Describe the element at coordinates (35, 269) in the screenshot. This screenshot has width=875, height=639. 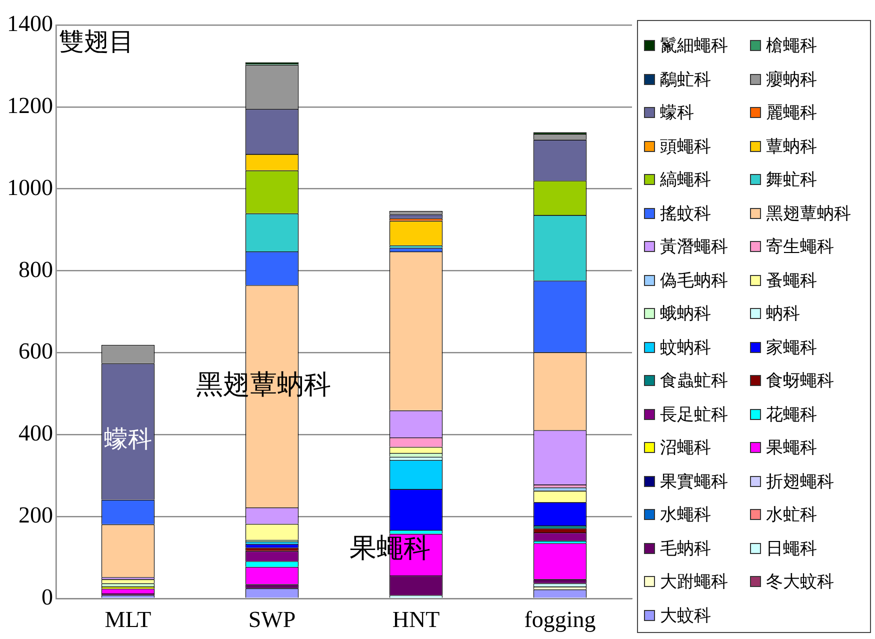
I see `y-tick-label: 800` at that location.